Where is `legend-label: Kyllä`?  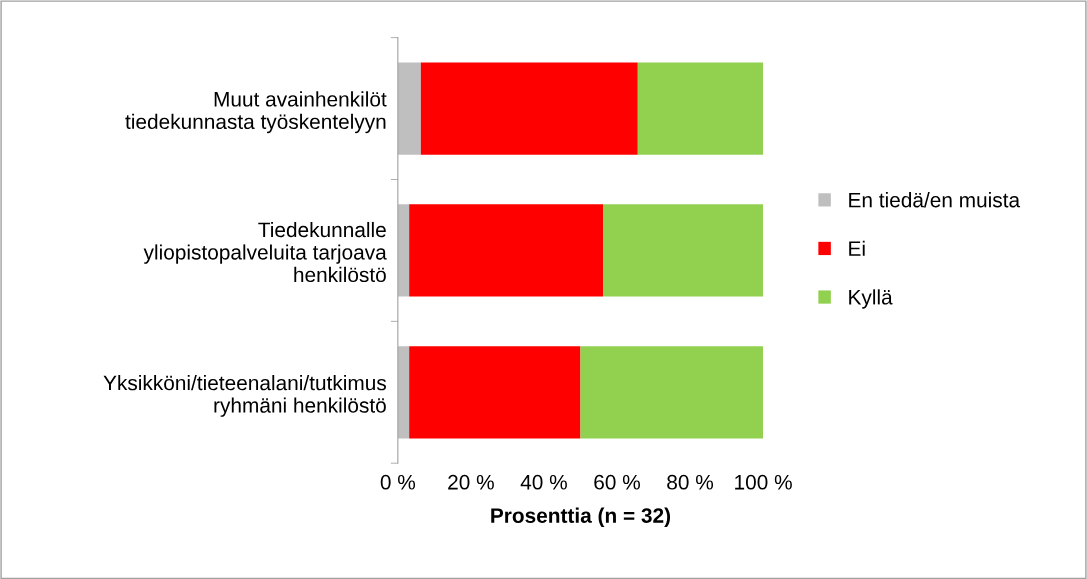 legend-label: Kyllä is located at coordinates (871, 299).